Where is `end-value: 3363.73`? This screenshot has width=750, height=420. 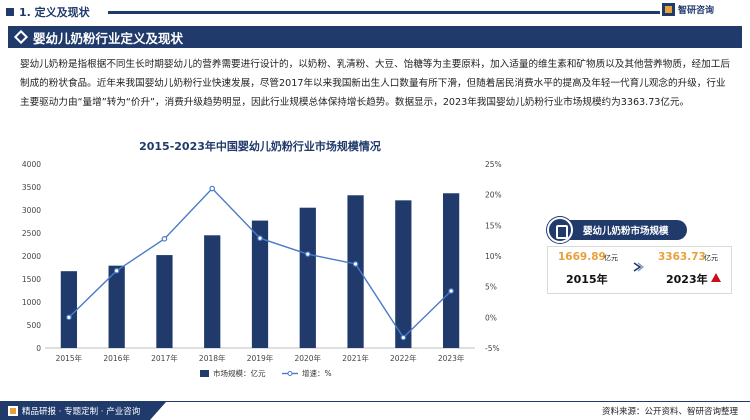 end-value: 3363.73 is located at coordinates (682, 257).